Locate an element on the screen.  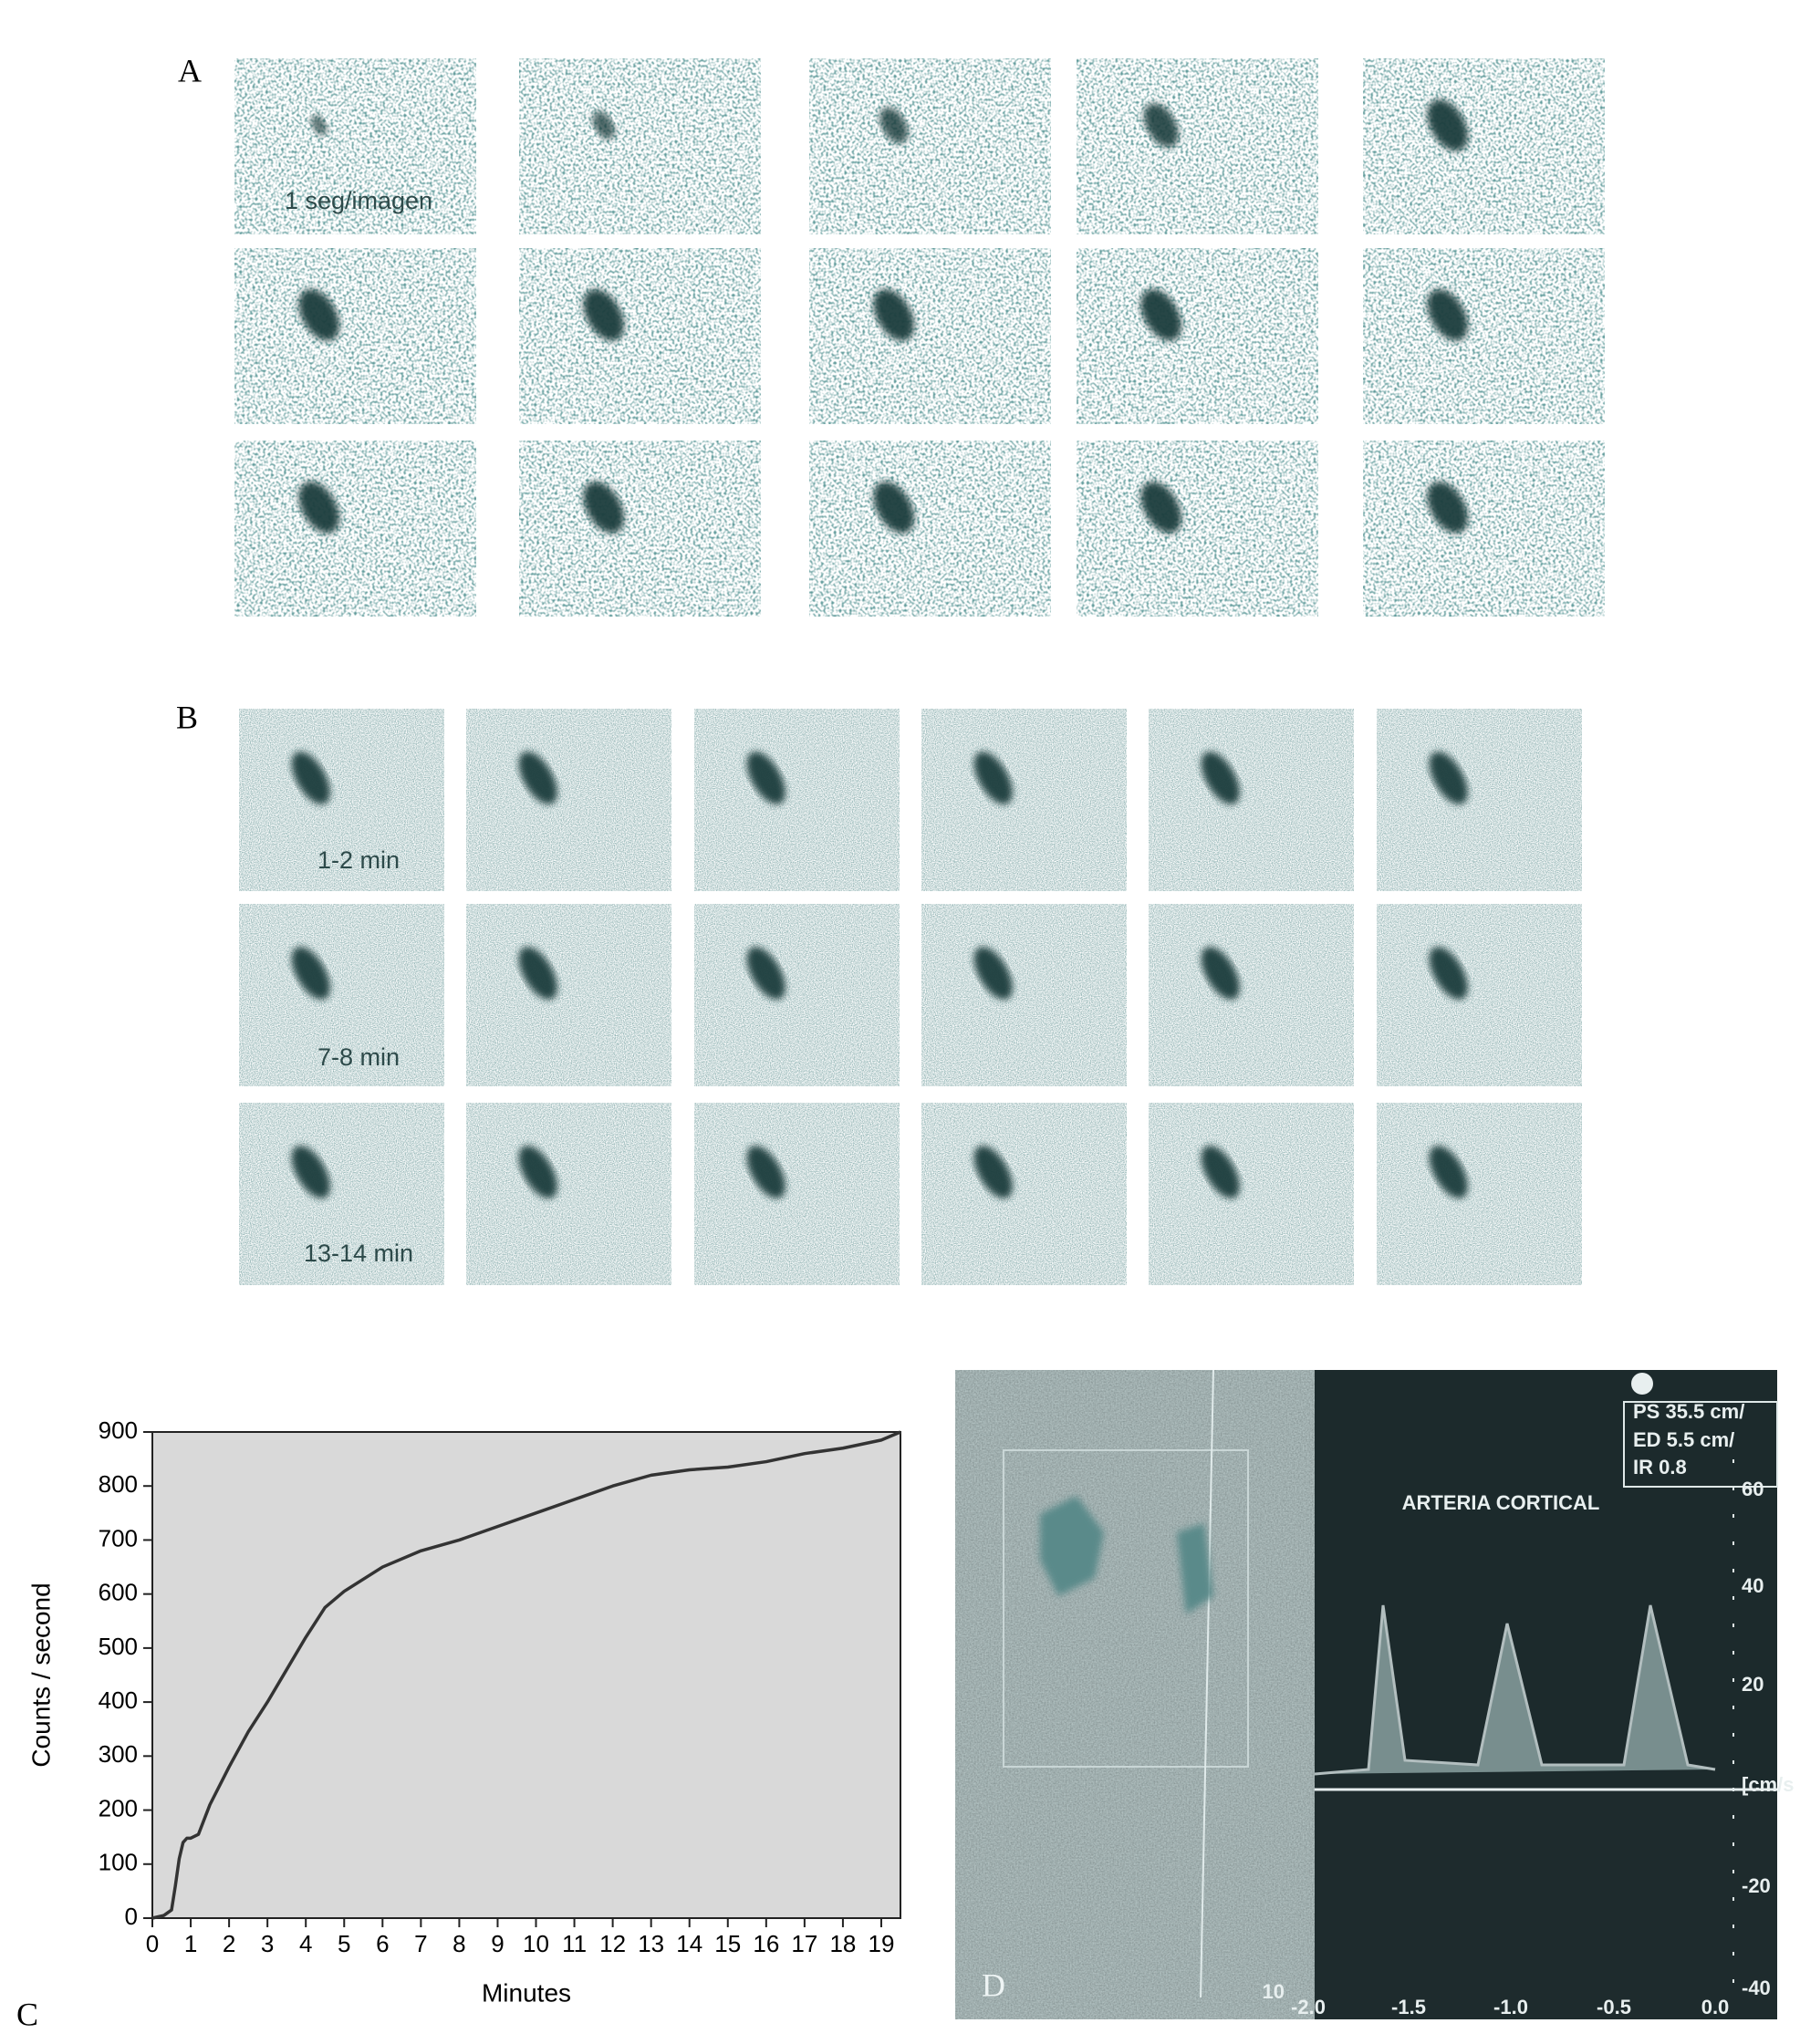
image-note: 1-2 min is located at coordinates (358, 860).